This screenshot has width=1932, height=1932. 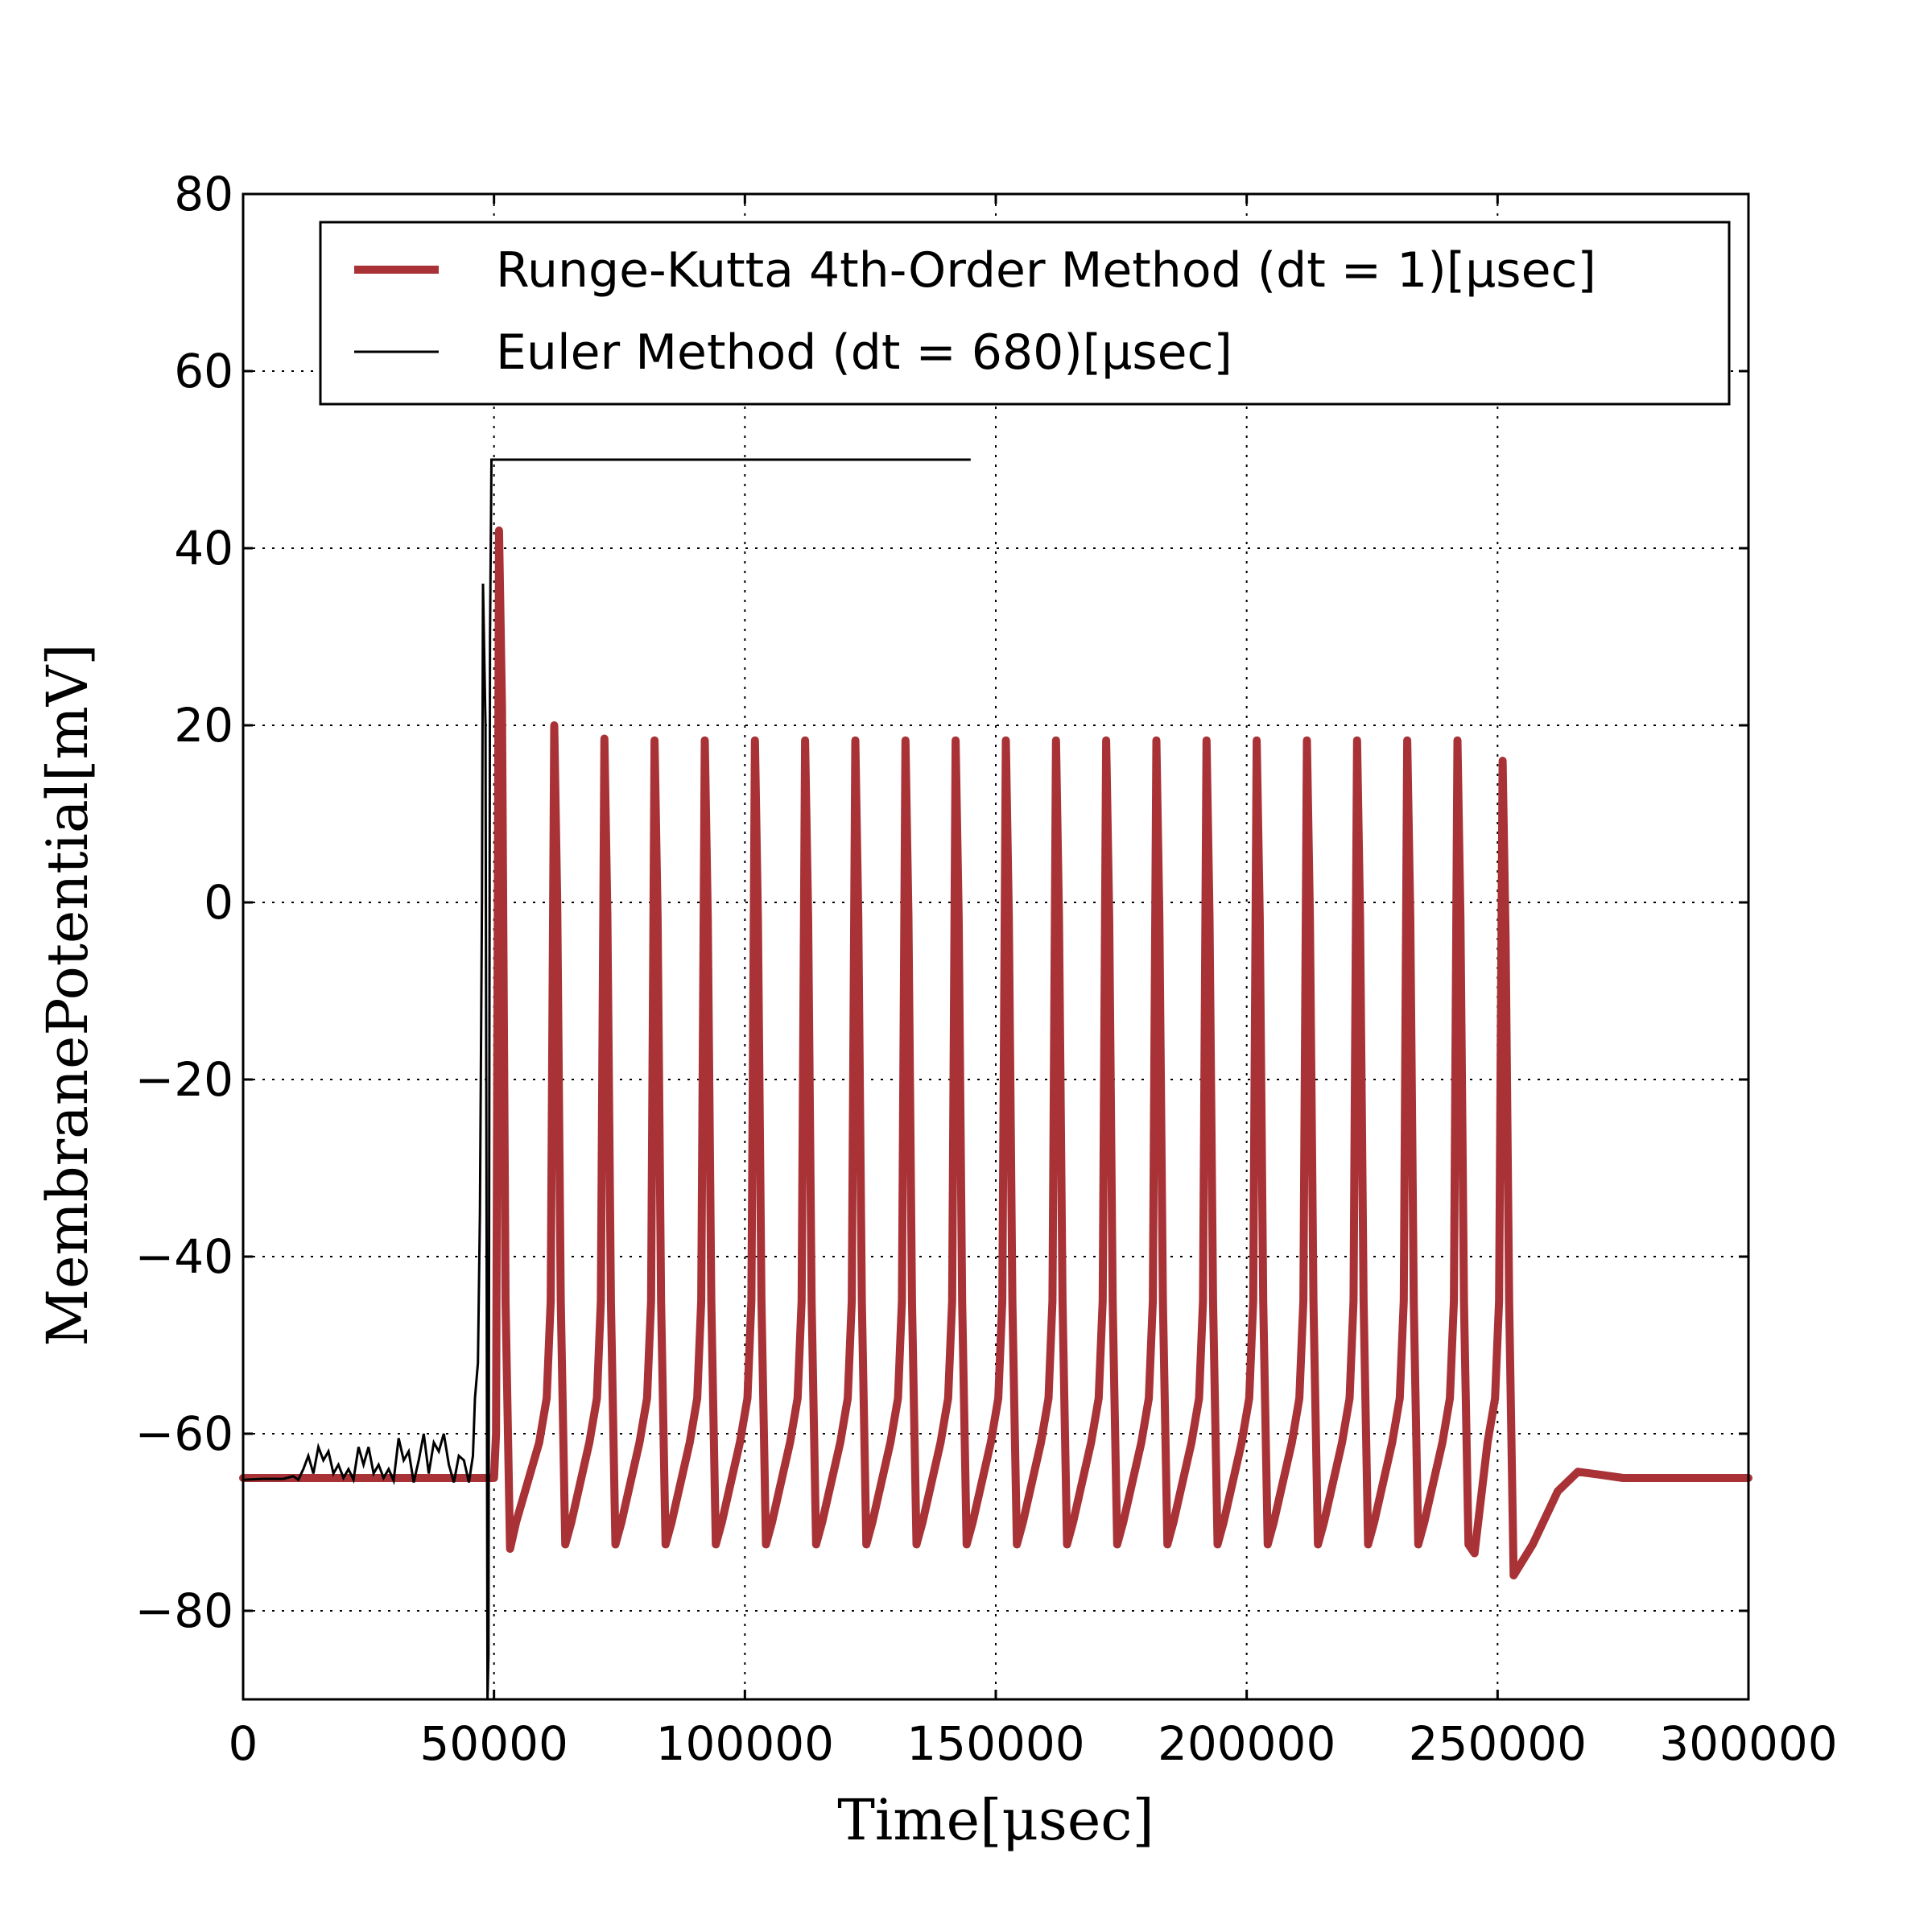 What do you see at coordinates (218, 902) in the screenshot?
I see `y-tick-label: 0` at bounding box center [218, 902].